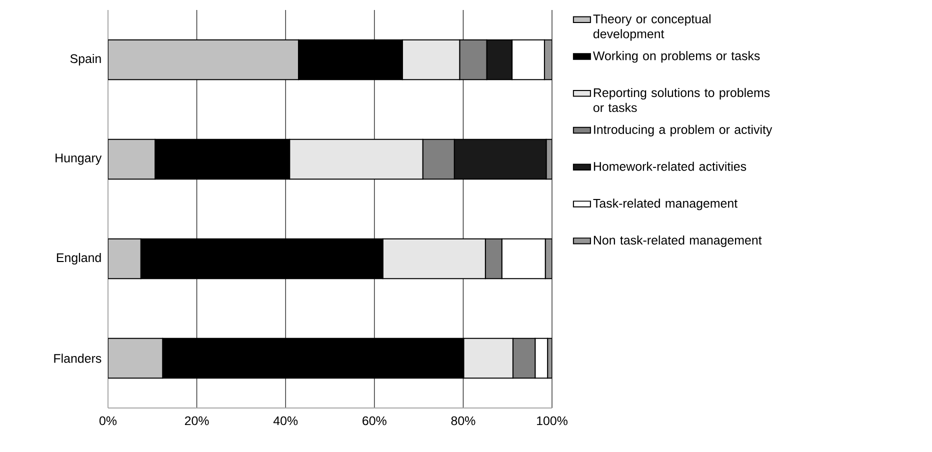 The image size is (932, 452). Describe the element at coordinates (665, 204) in the screenshot. I see `legend-label: Task-related management` at that location.